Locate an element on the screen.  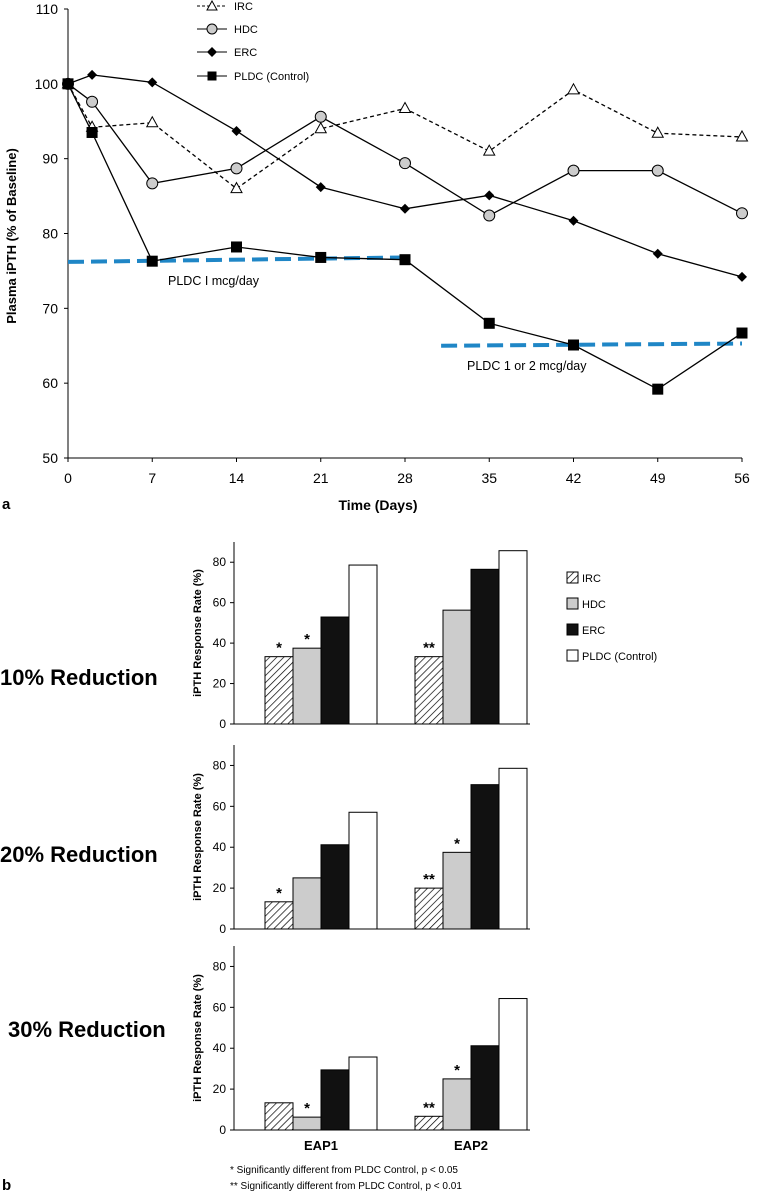
y-tick-label: 100 is located at coordinates (47, 84).